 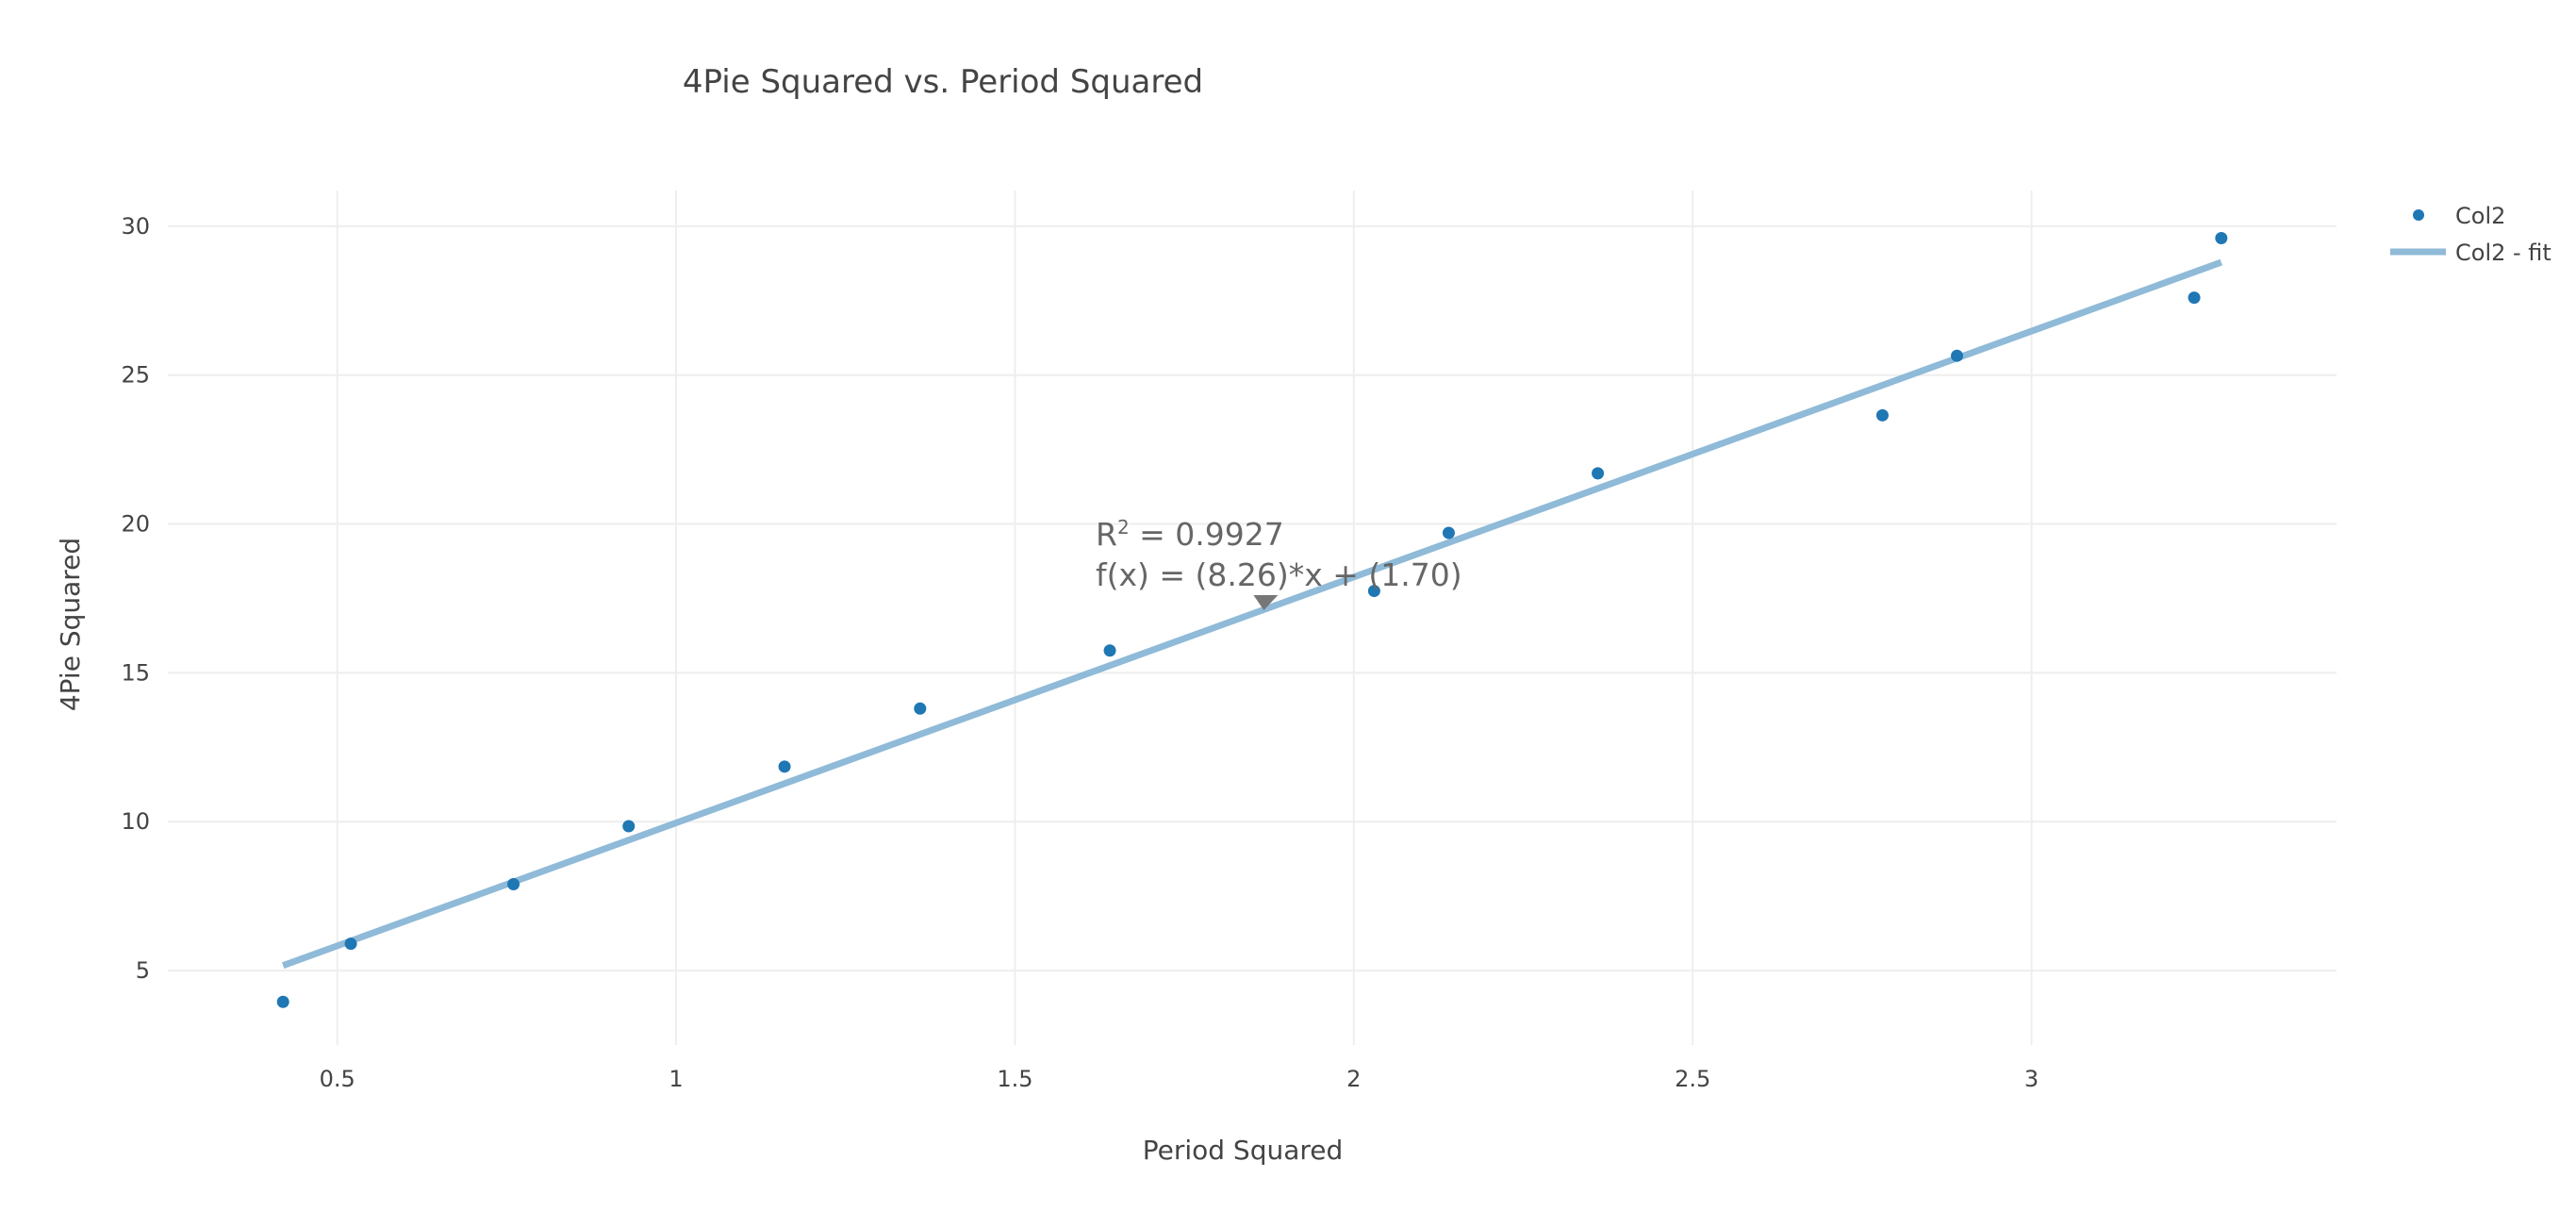 I want to click on y-tick-label: 5, so click(x=143, y=970).